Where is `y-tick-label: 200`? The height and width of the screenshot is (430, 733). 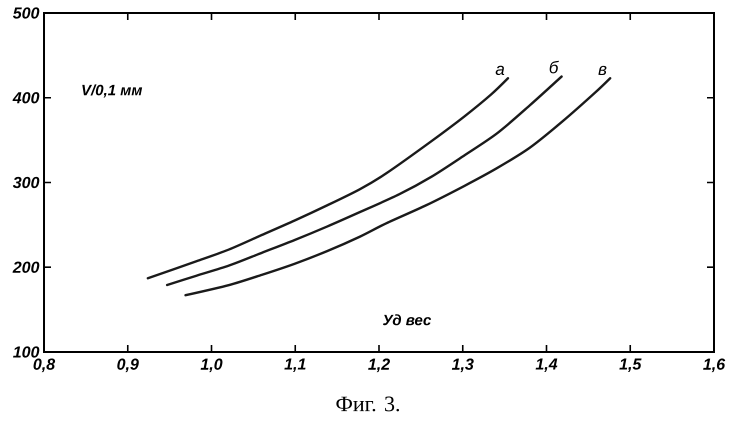 y-tick-label: 200 is located at coordinates (26, 267).